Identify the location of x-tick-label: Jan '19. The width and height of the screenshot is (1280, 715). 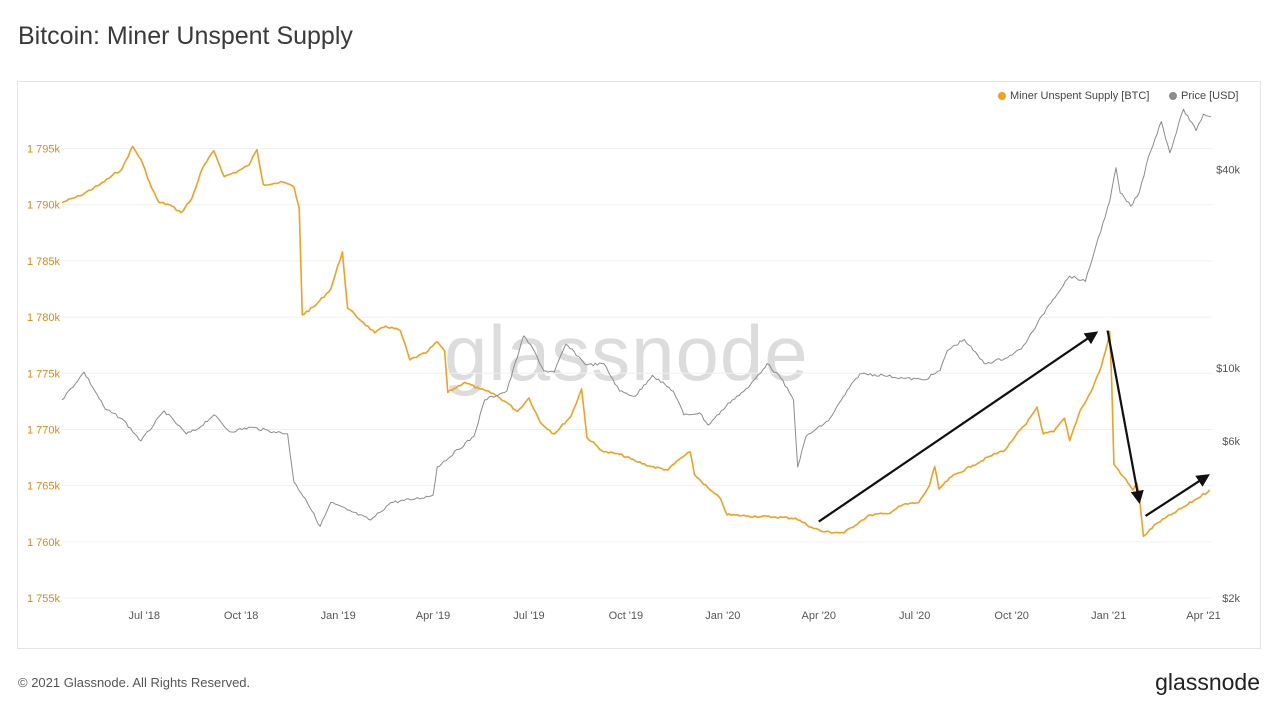
(338, 616).